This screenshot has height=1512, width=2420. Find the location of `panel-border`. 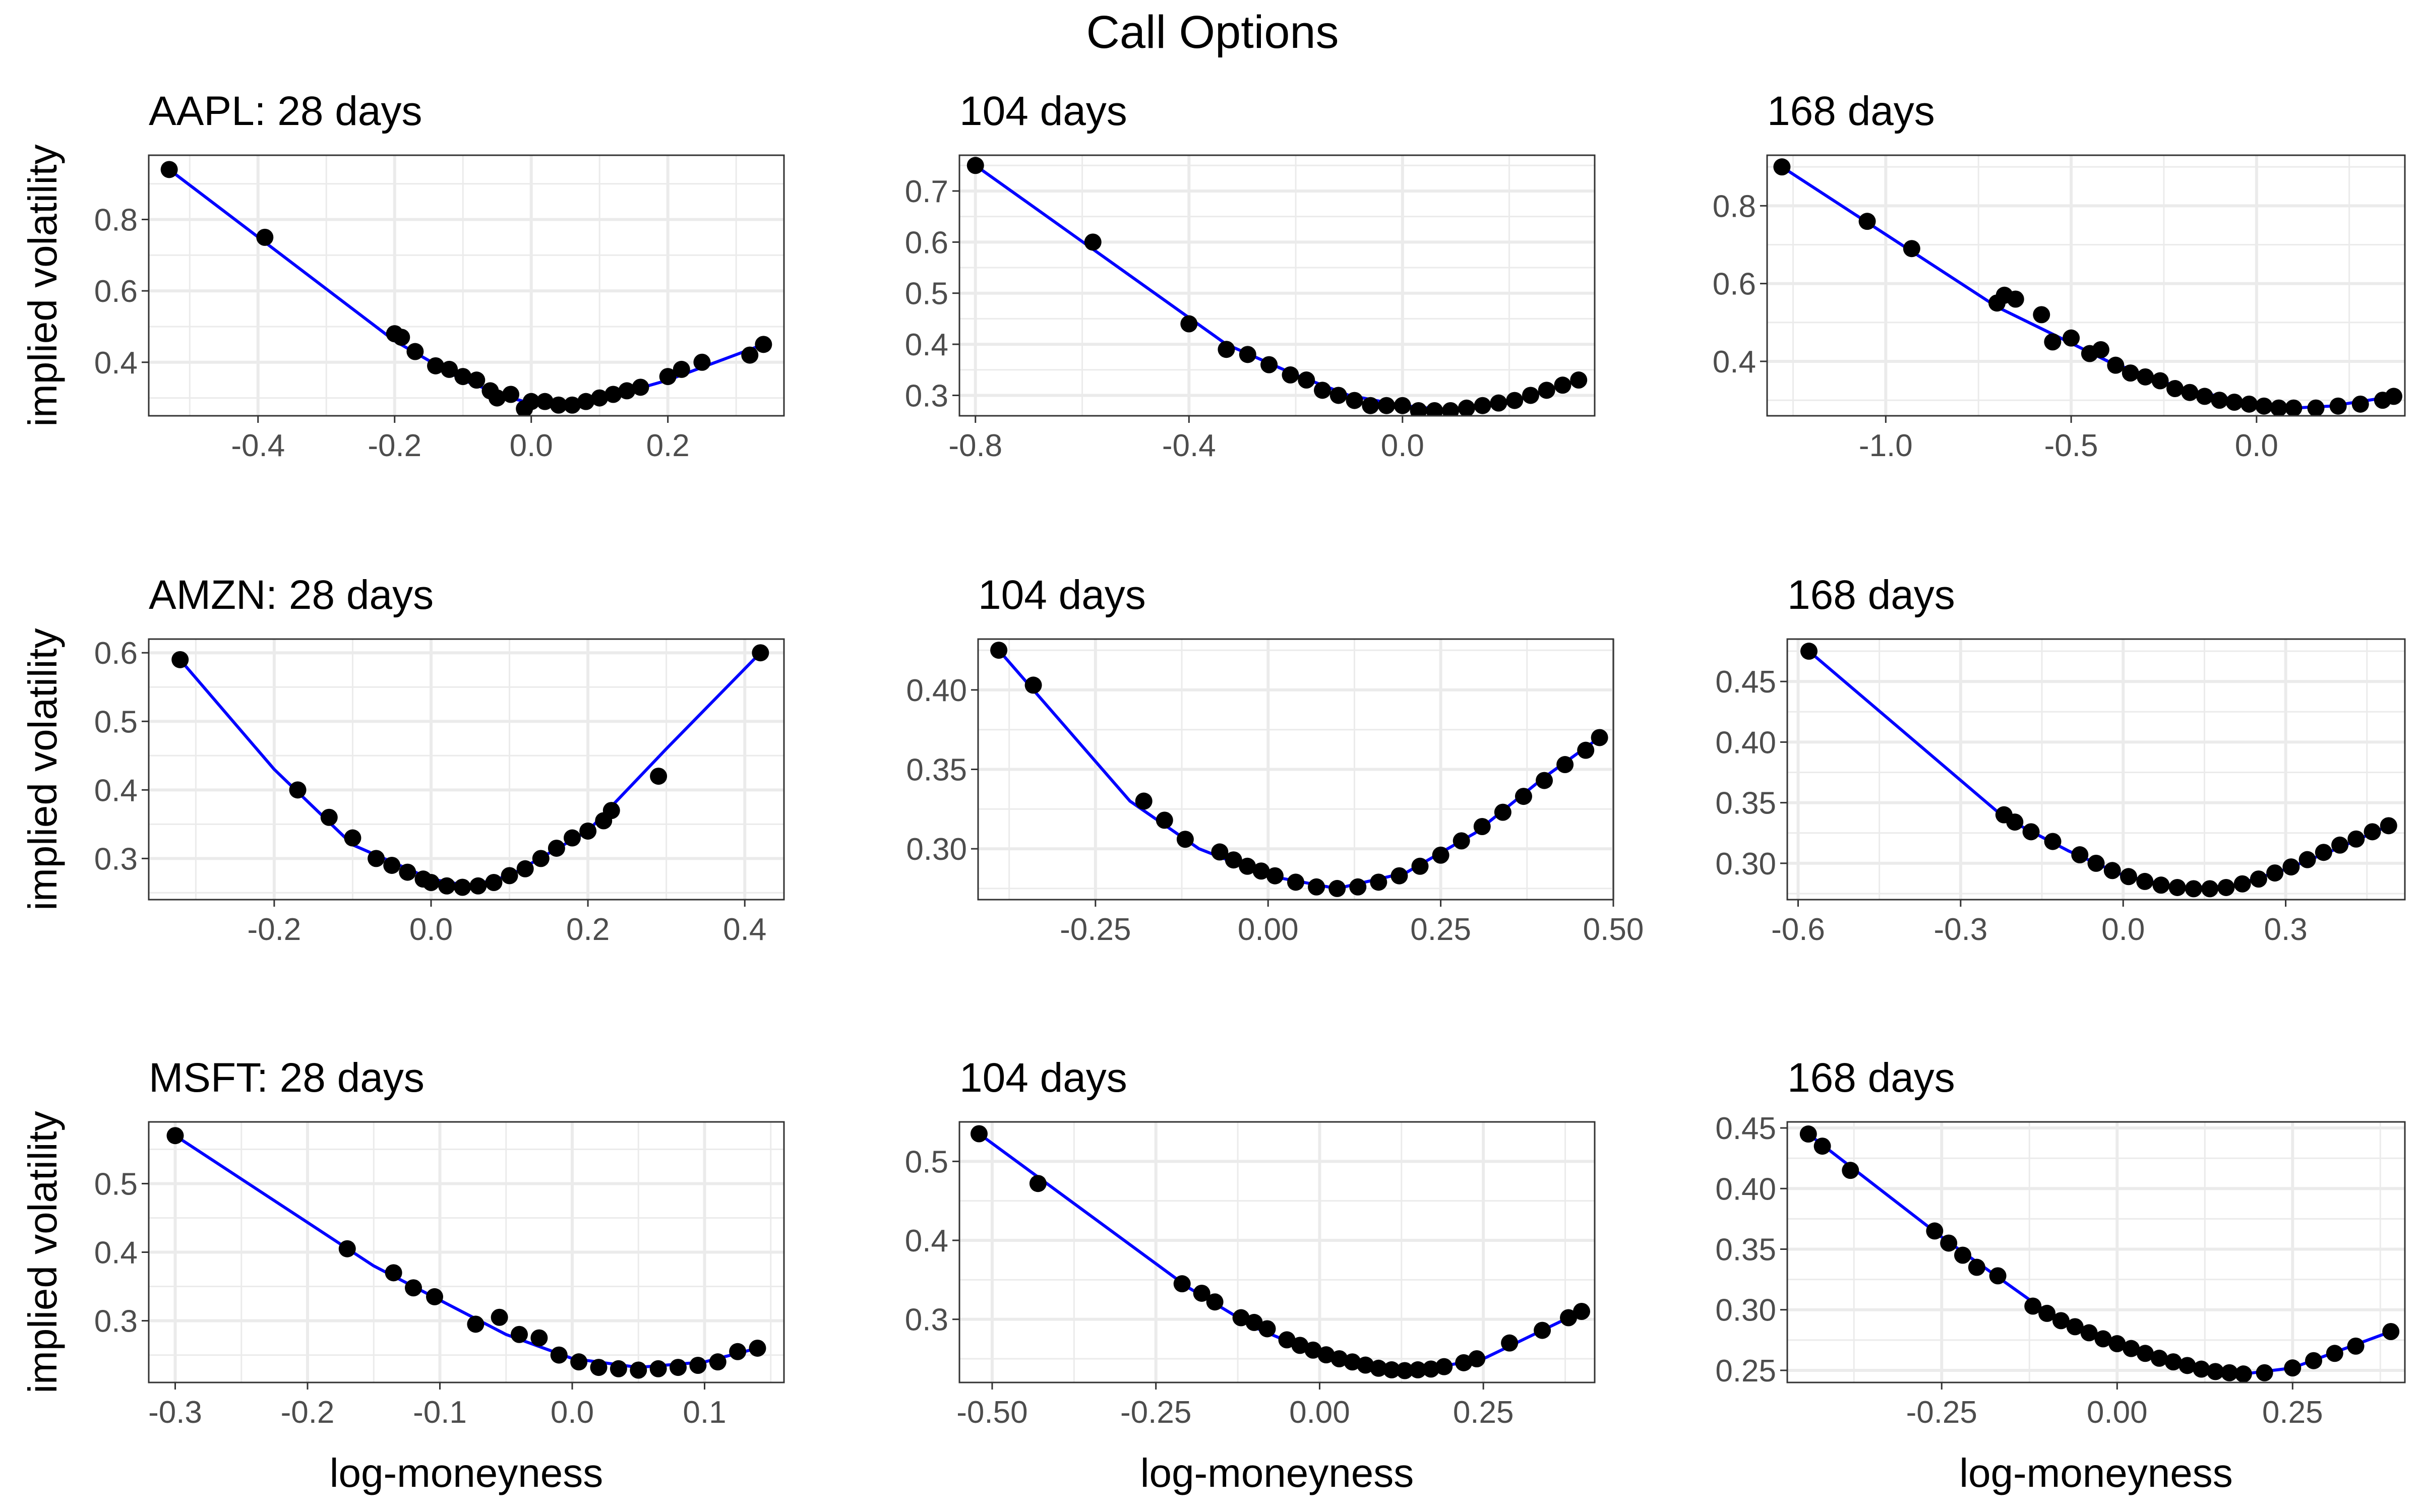

panel-border is located at coordinates (1277, 285).